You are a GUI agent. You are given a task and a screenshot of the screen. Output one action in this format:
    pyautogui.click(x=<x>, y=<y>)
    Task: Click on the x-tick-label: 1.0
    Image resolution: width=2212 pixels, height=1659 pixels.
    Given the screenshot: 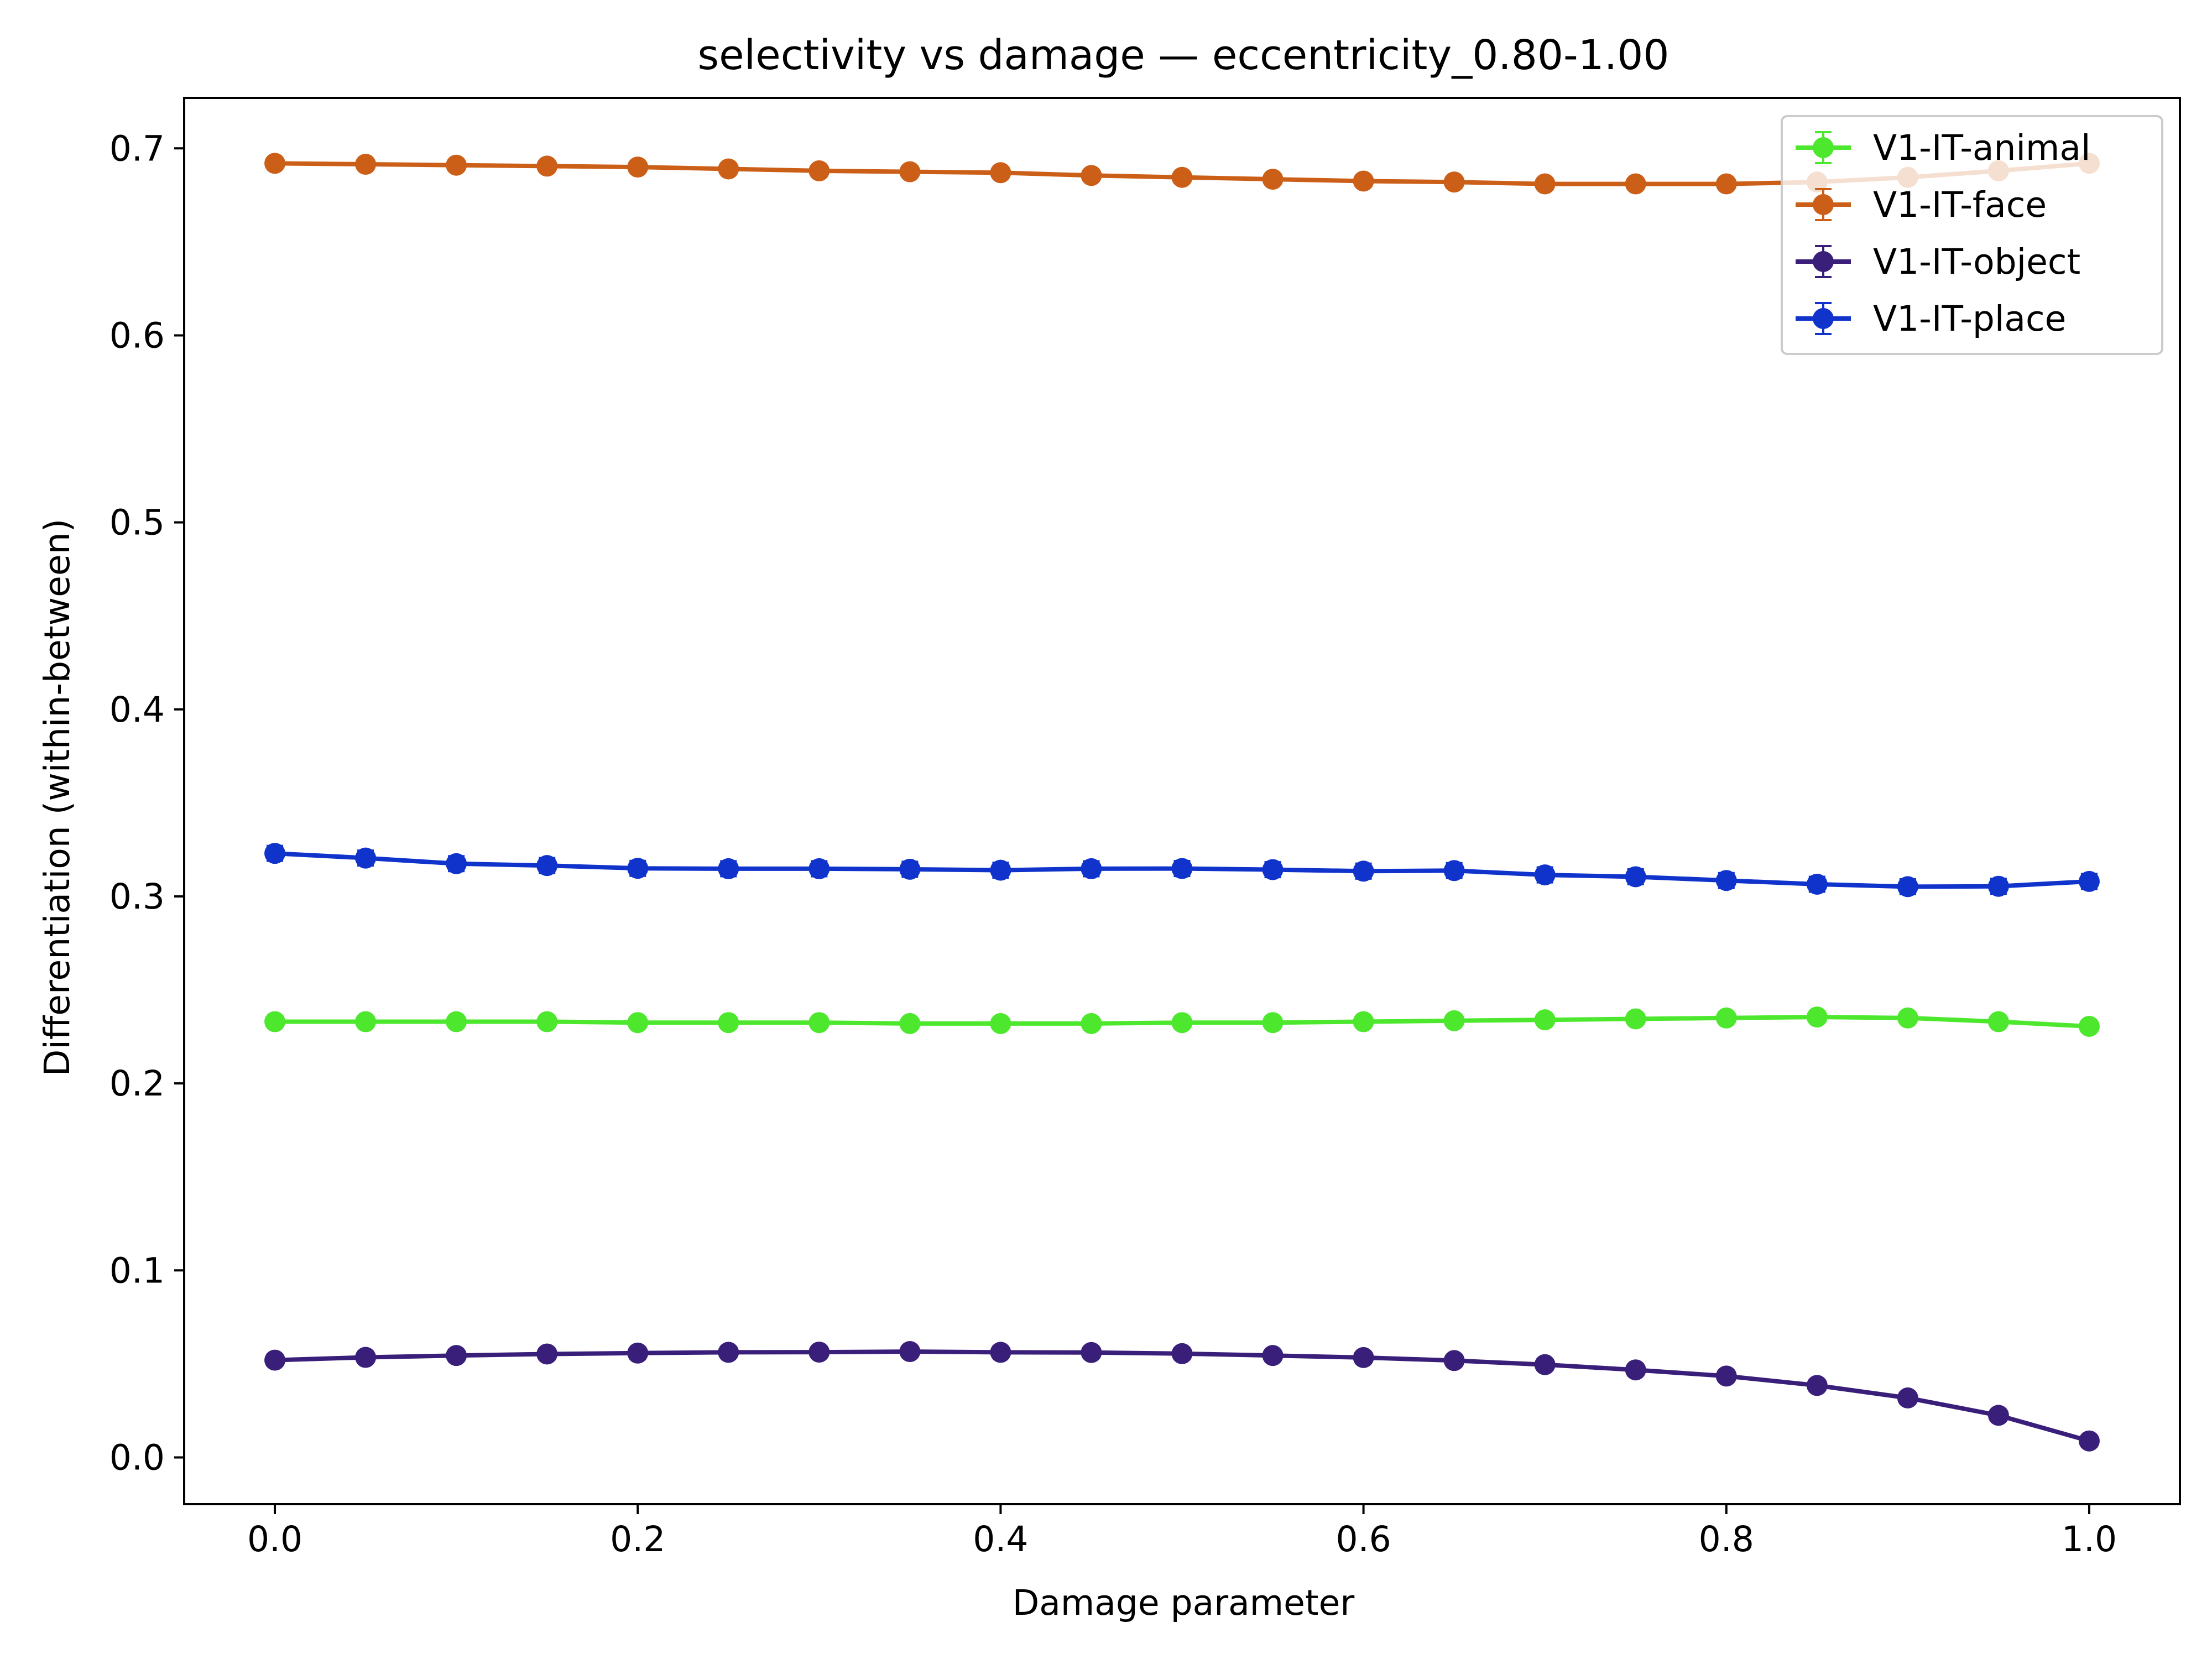 What is the action you would take?
    pyautogui.click(x=2089, y=1539)
    